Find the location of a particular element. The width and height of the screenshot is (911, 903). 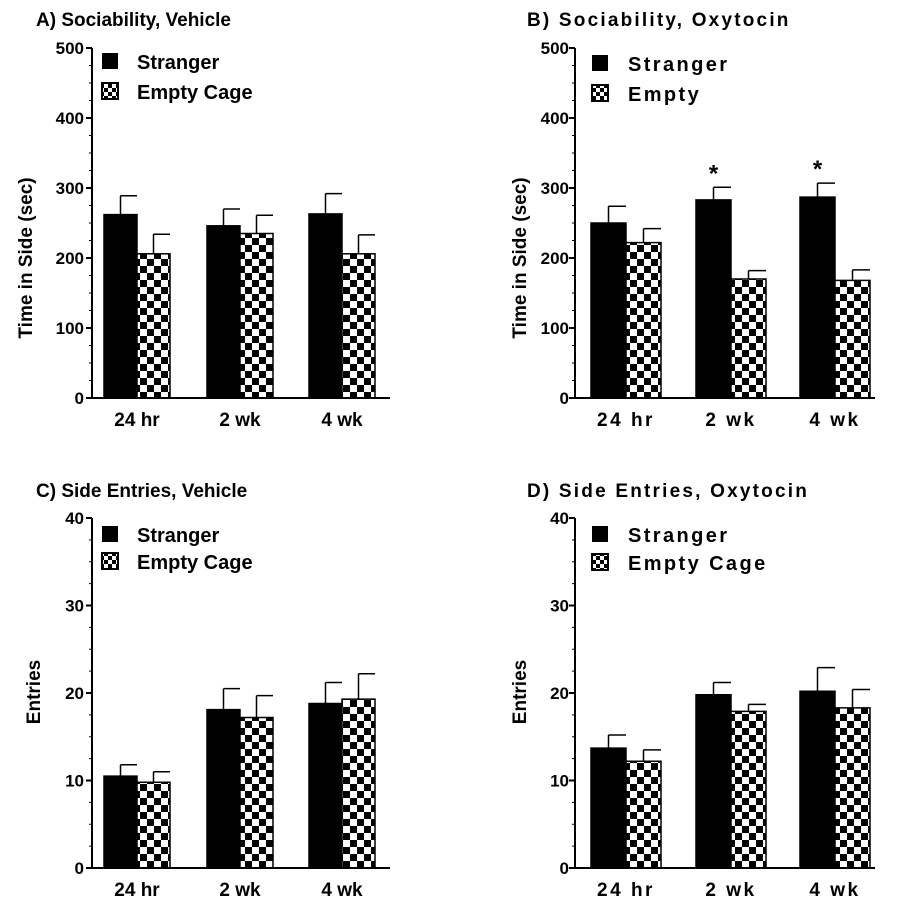

panel-b-title: B) Sociability, Oxytocin is located at coordinates (659, 20).